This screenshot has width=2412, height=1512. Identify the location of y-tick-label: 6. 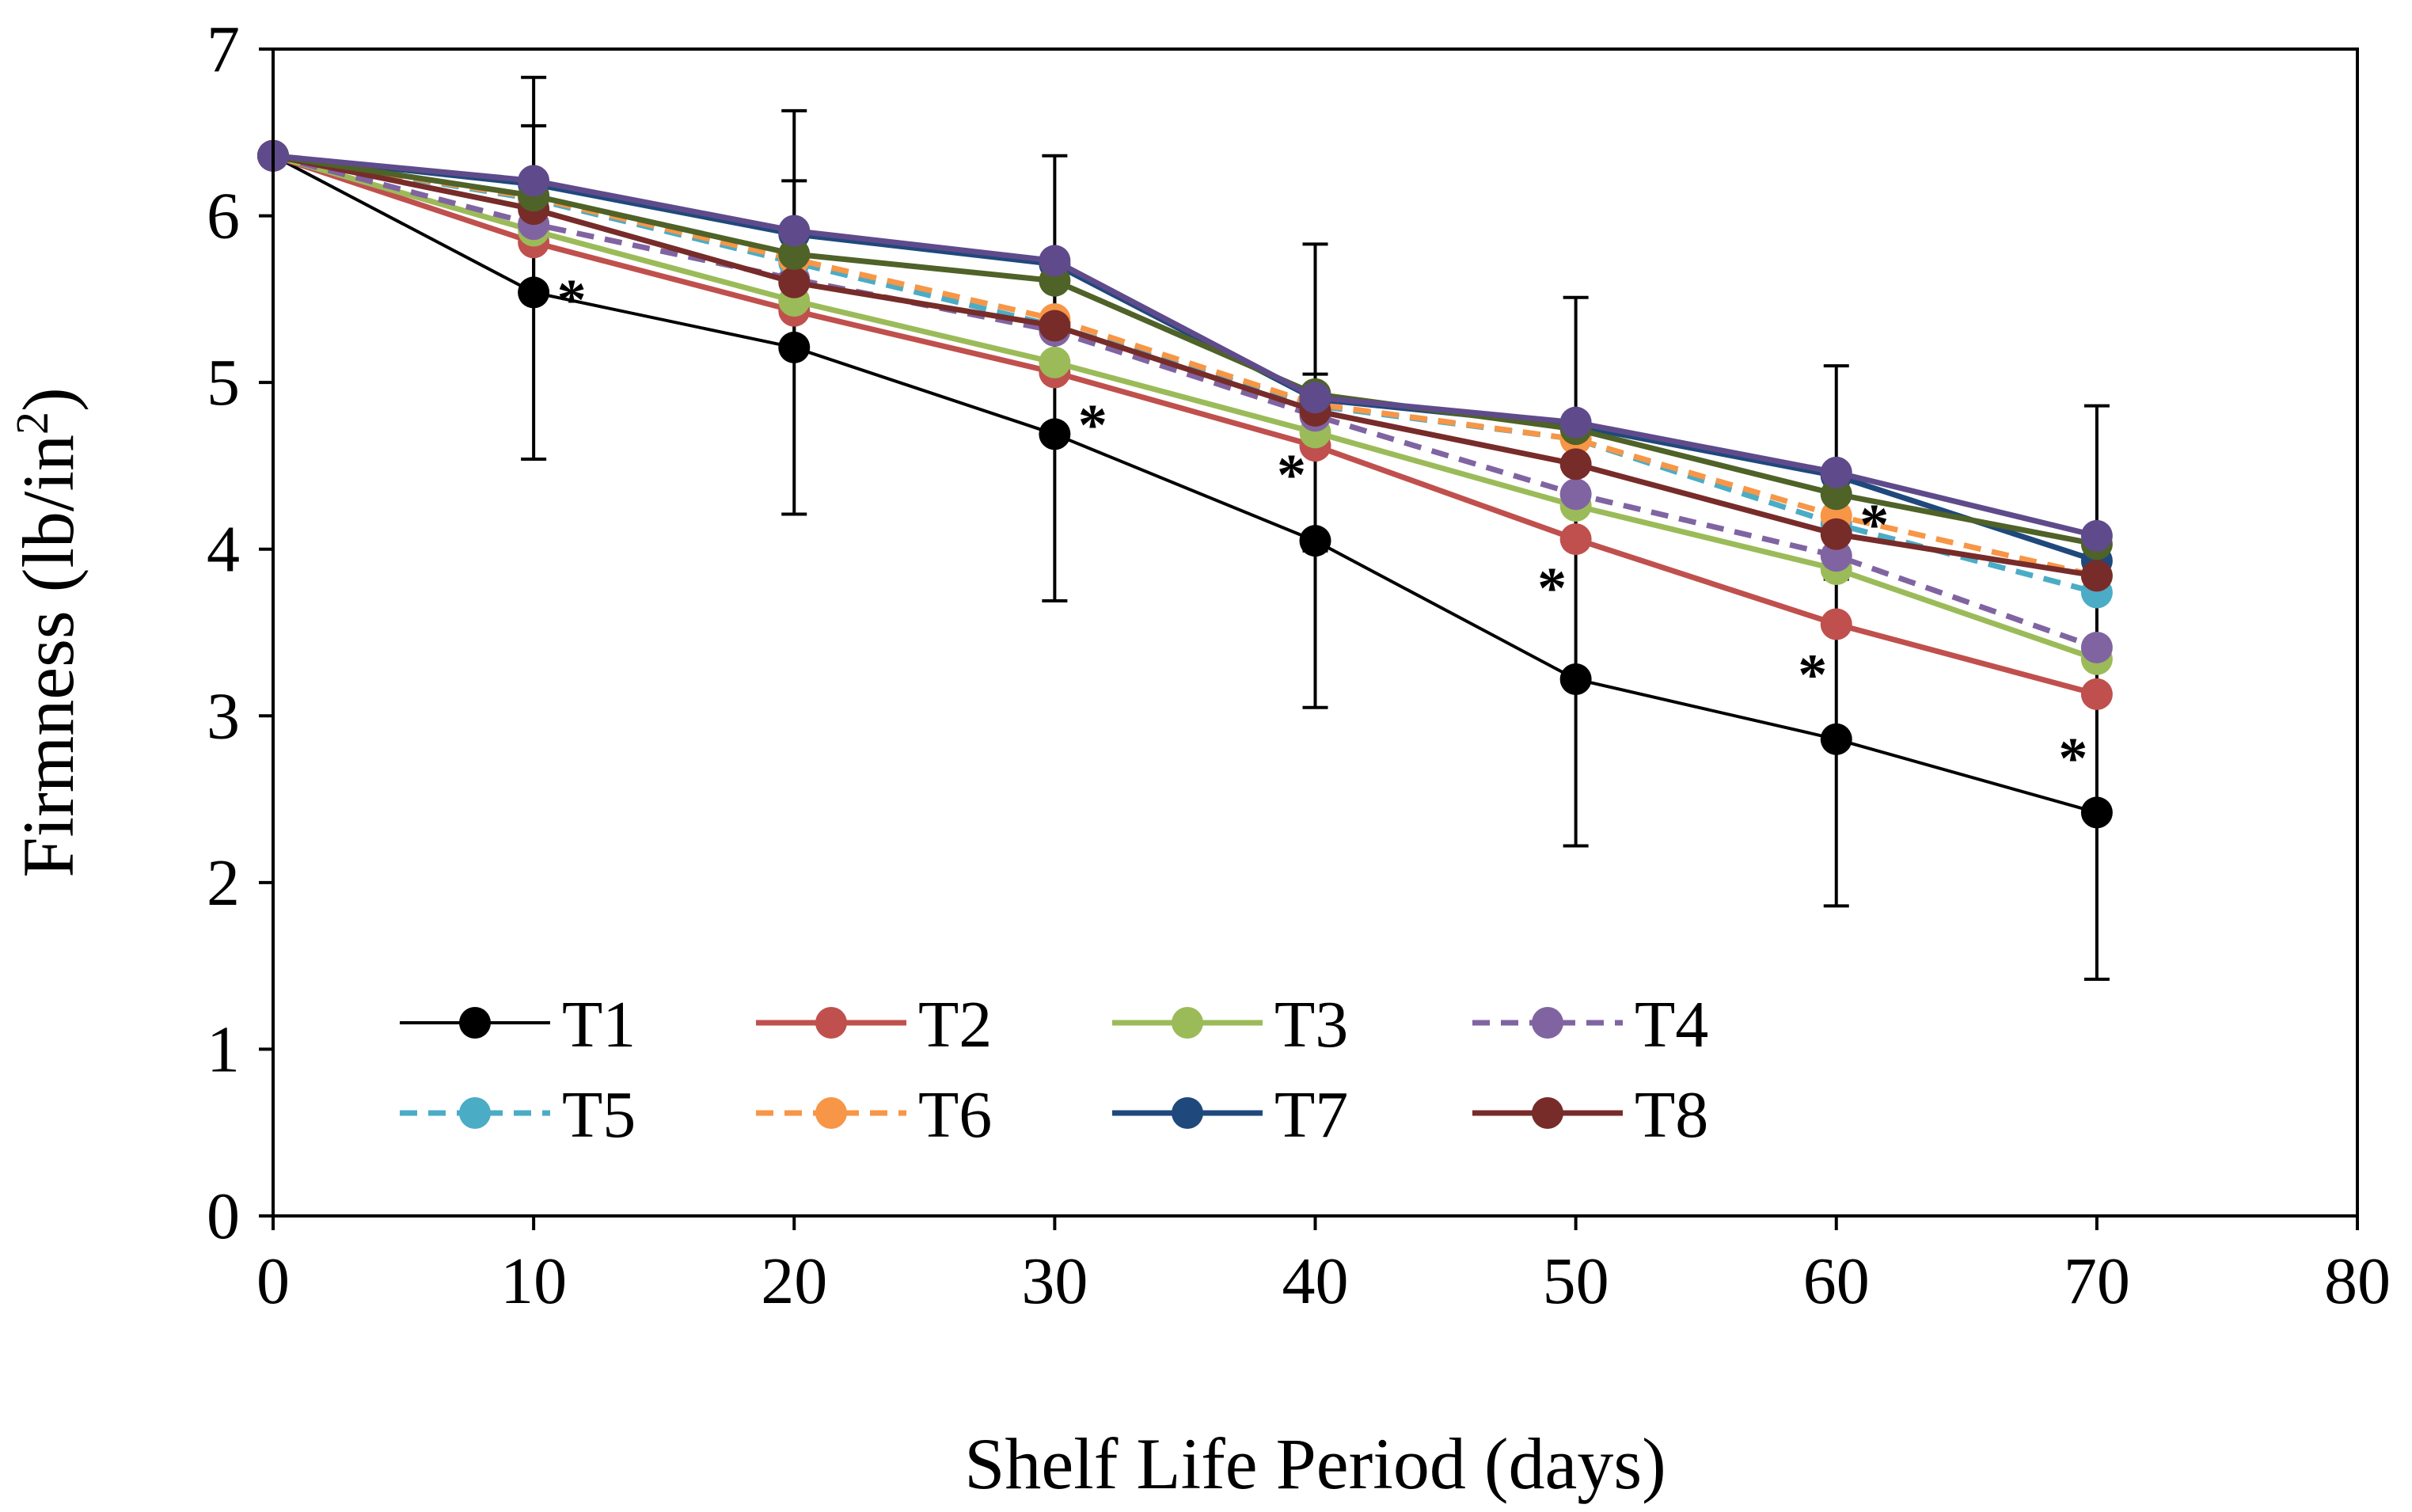
(223, 216).